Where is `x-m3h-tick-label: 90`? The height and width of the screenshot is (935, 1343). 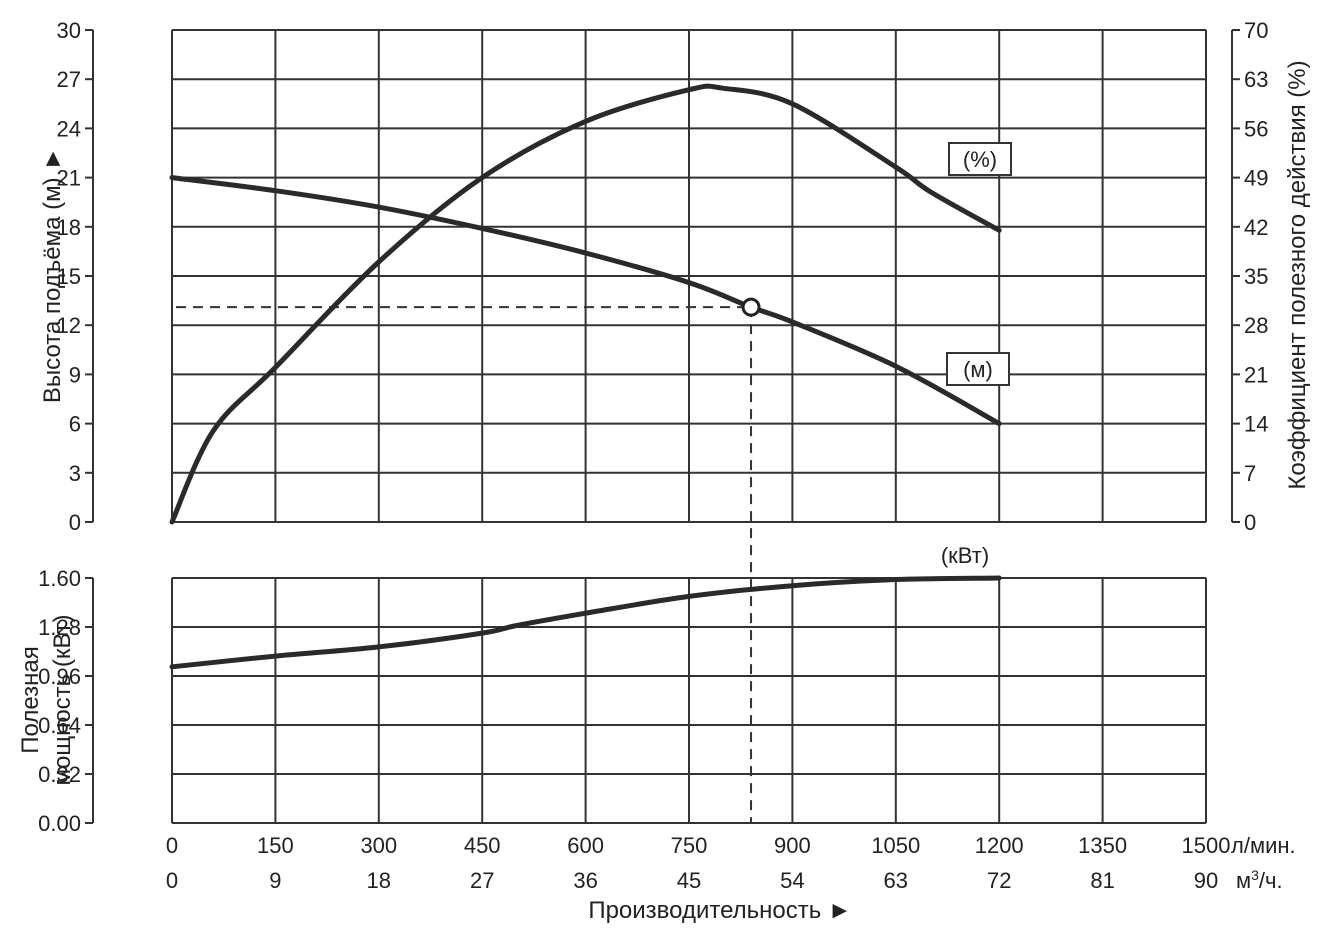
x-m3h-tick-label: 90 is located at coordinates (1206, 880).